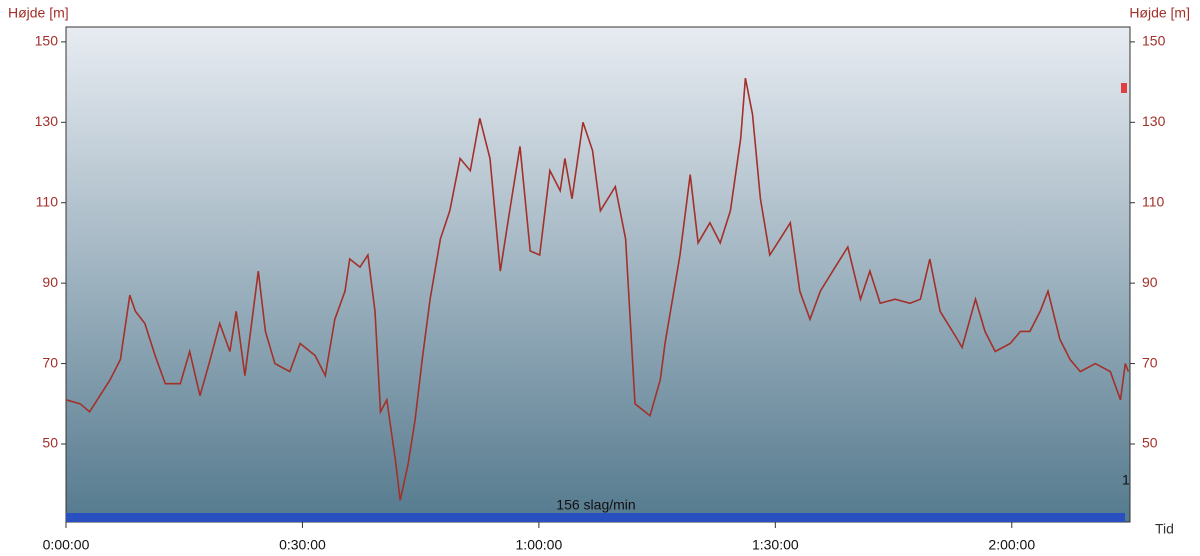 The image size is (1200, 556). Describe the element at coordinates (47, 41) in the screenshot. I see `y-tick-label: 150` at that location.